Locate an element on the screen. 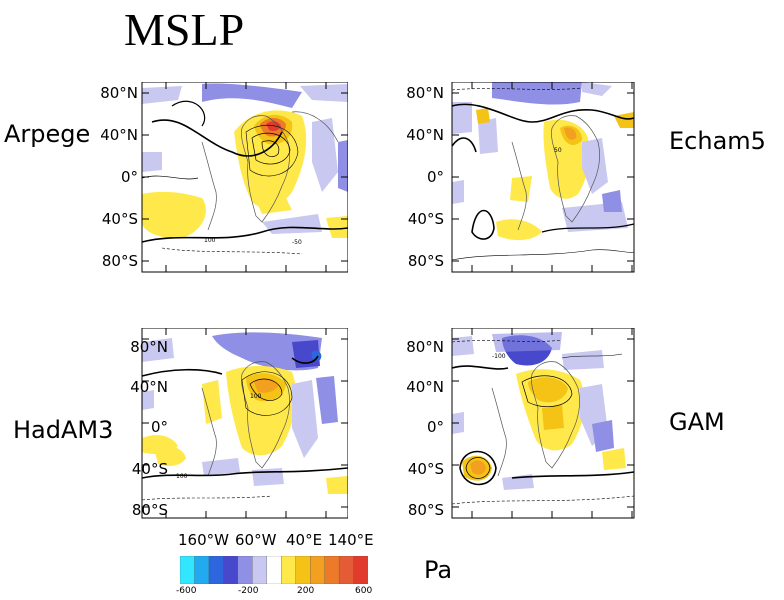  colorbar is located at coordinates (274, 570).